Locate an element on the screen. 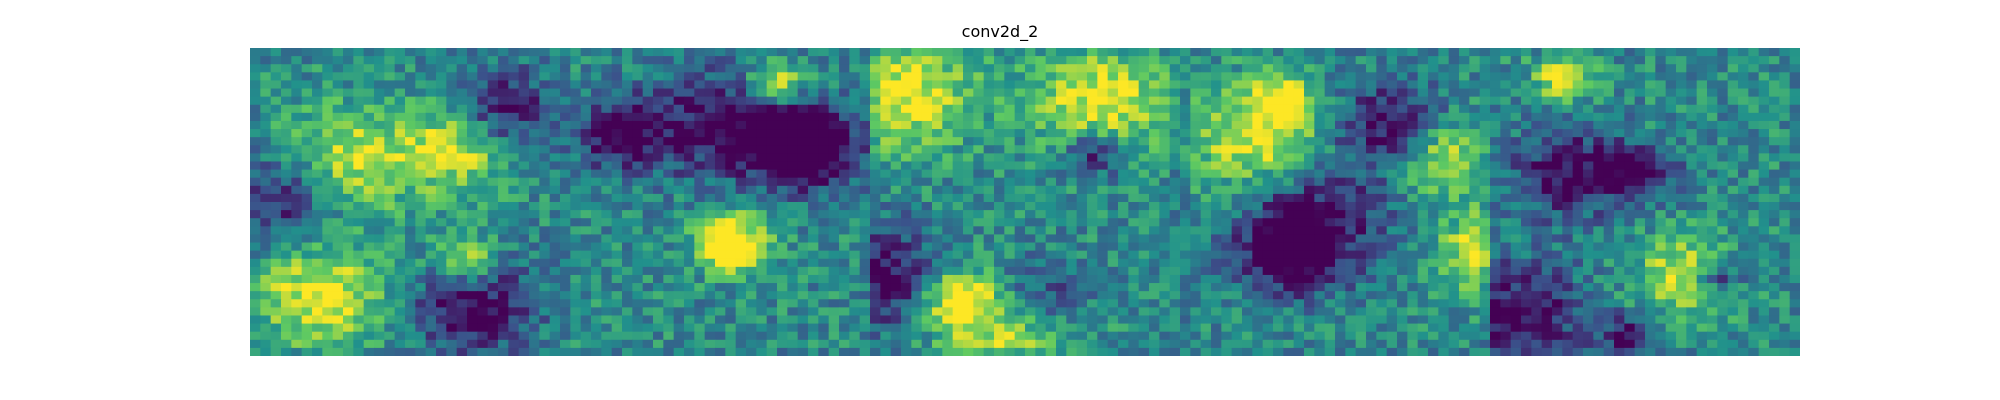 The image size is (2000, 400). feature-map-panel is located at coordinates (1645, 202).